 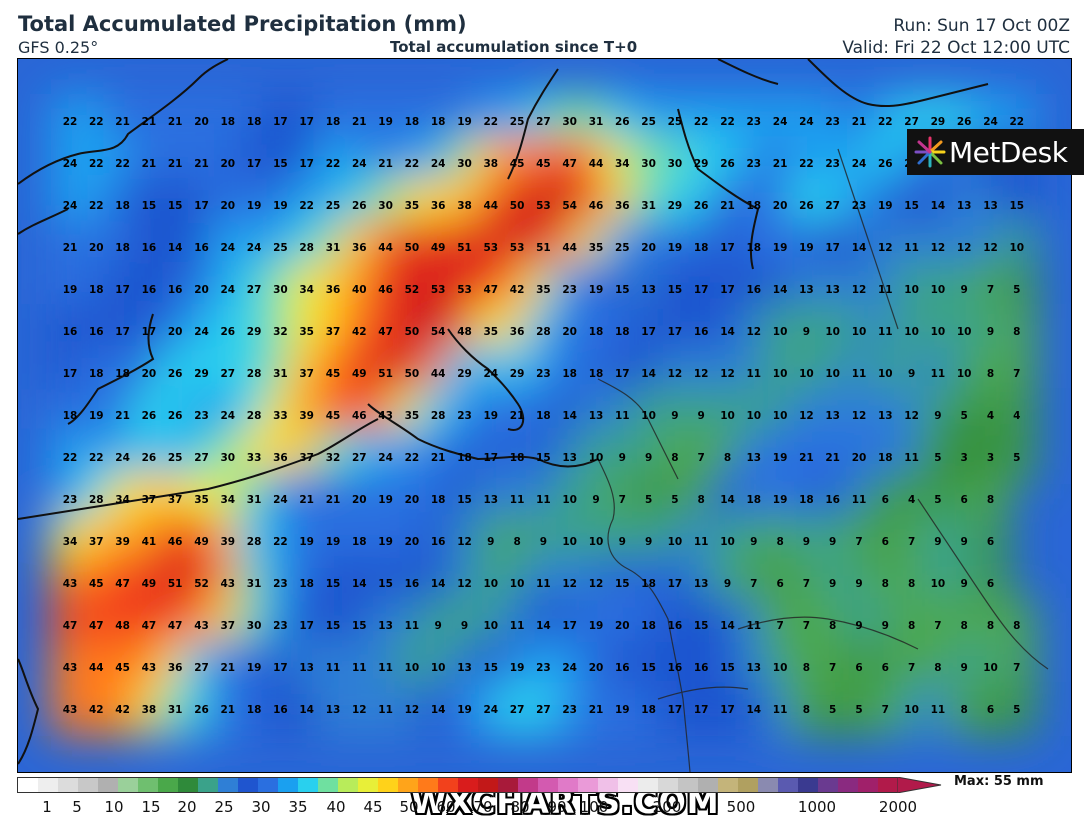 I want to click on precip-value: 38, so click(x=149, y=710).